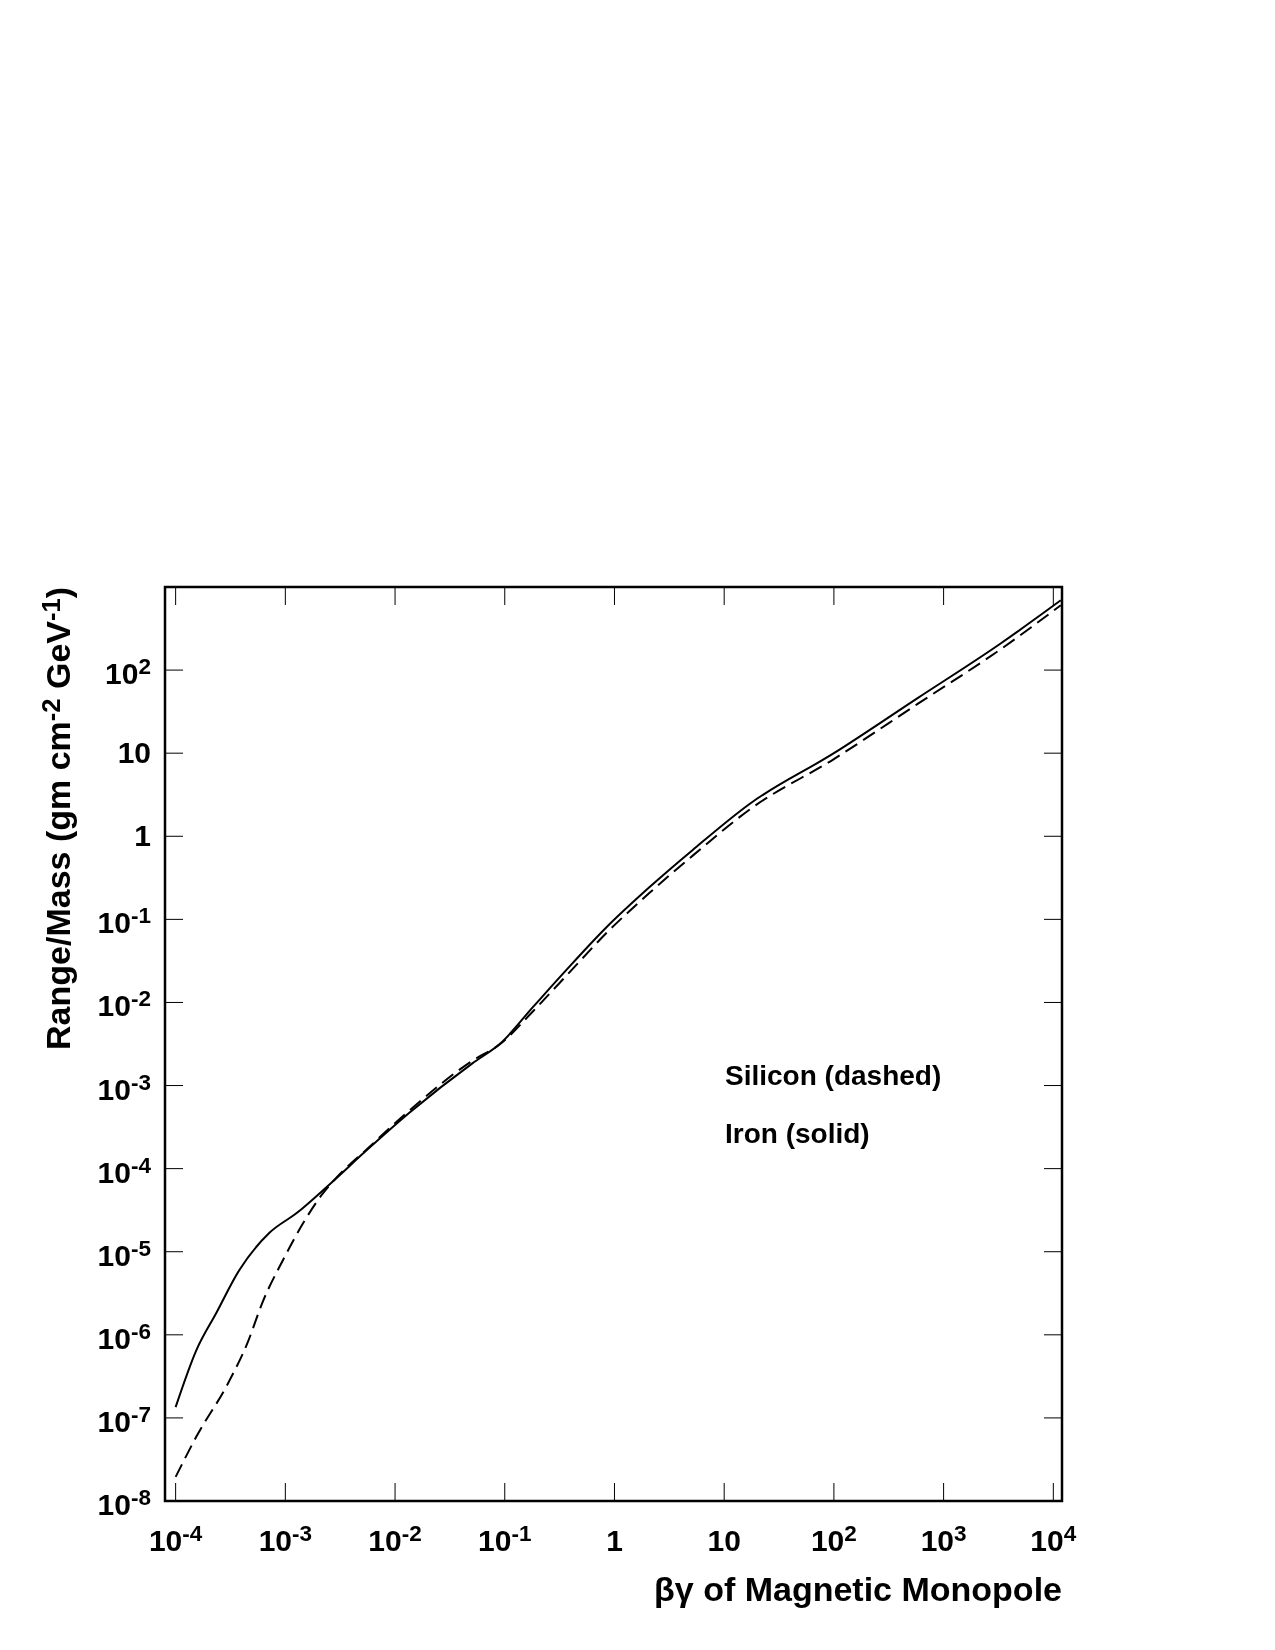 The height and width of the screenshot is (1650, 1275). I want to click on annotation: Silicon (dashed), so click(833, 1075).